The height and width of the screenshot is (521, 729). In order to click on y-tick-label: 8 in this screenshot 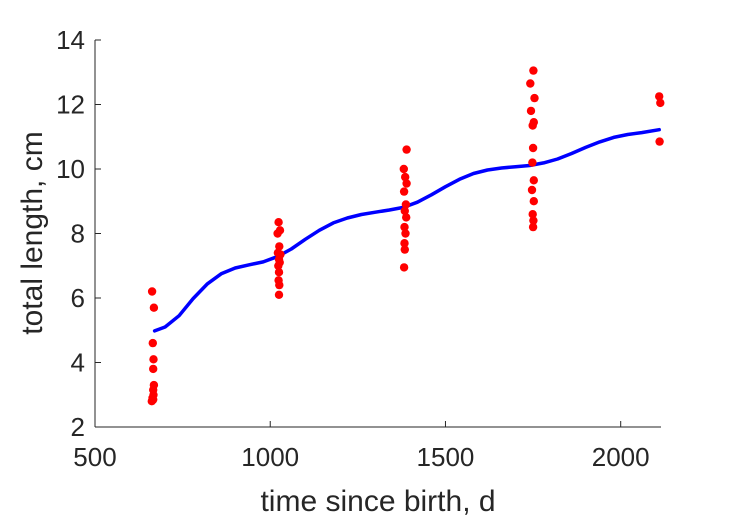, I will do `click(78, 234)`.